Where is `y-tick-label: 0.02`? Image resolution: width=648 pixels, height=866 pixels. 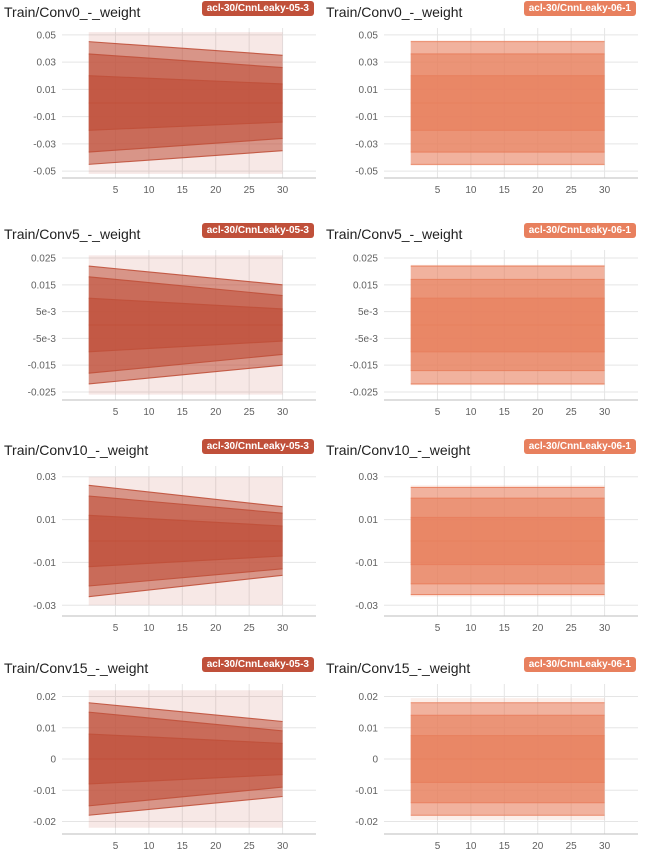 y-tick-label: 0.02 is located at coordinates (369, 697).